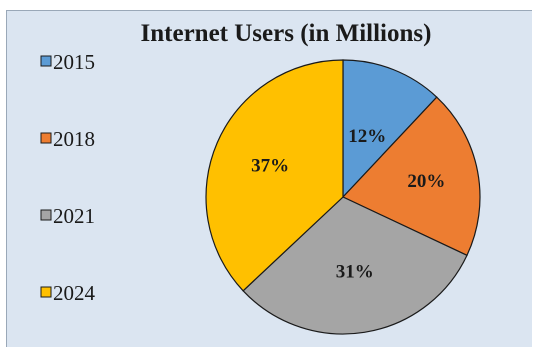 The height and width of the screenshot is (347, 534). I want to click on legend-swatch-2024, so click(46, 292).